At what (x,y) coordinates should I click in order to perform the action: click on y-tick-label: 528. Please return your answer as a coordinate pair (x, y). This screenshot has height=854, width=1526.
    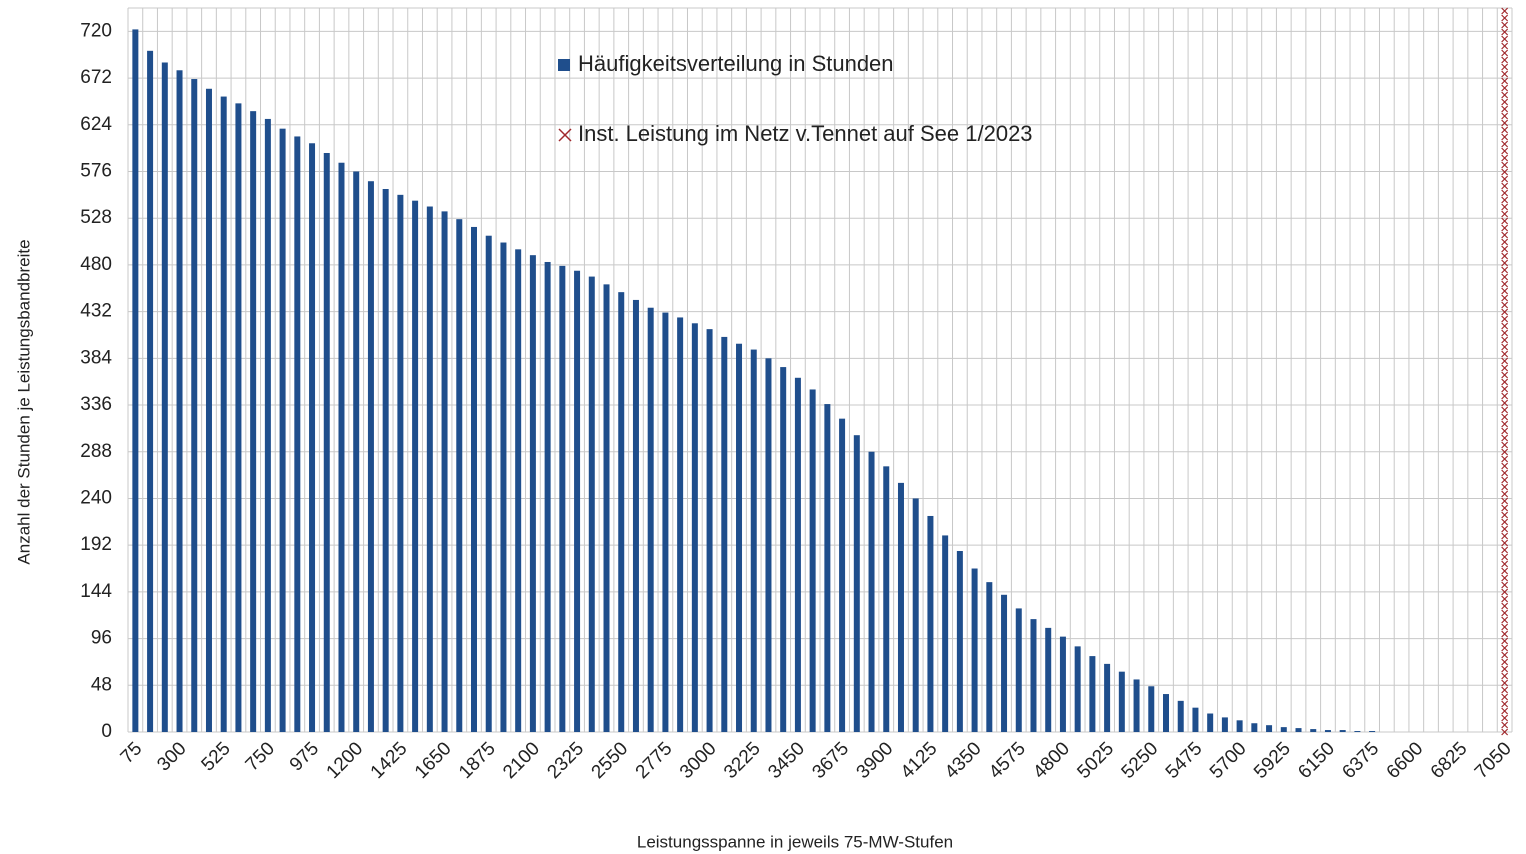
    Looking at the image, I should click on (96, 217).